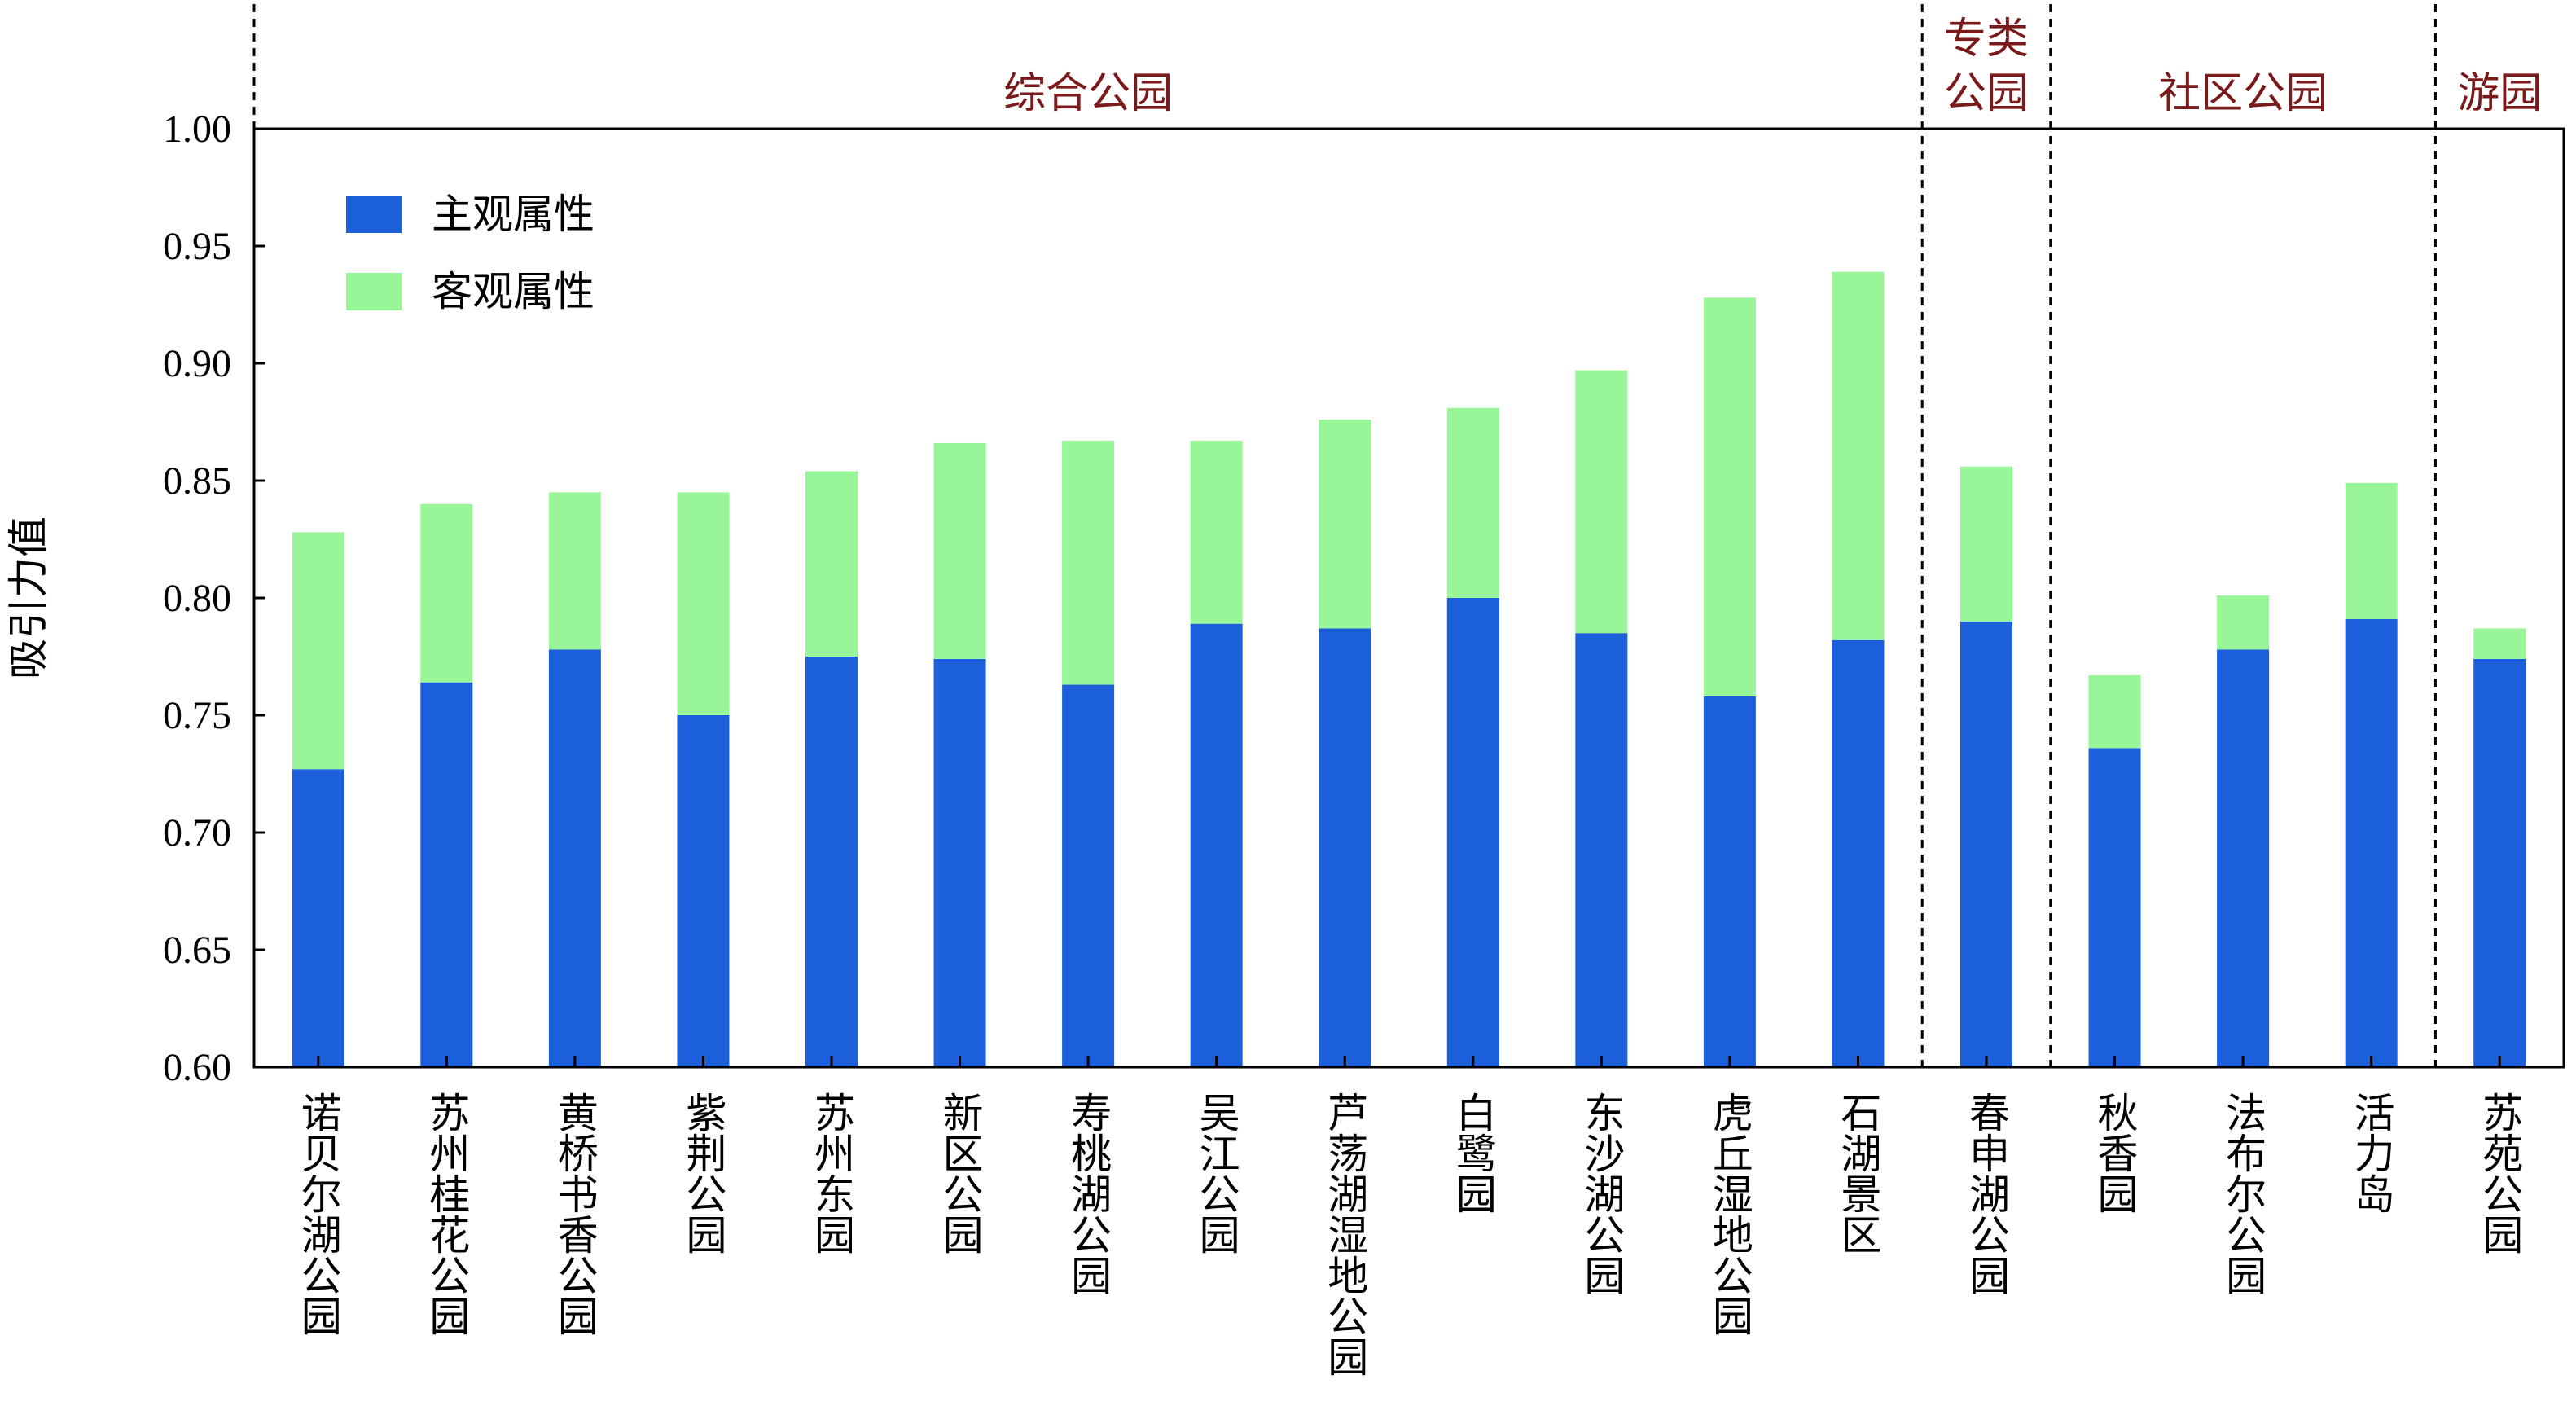  What do you see at coordinates (1986, 1193) in the screenshot?
I see `x-category-label: 春申湖公园` at bounding box center [1986, 1193].